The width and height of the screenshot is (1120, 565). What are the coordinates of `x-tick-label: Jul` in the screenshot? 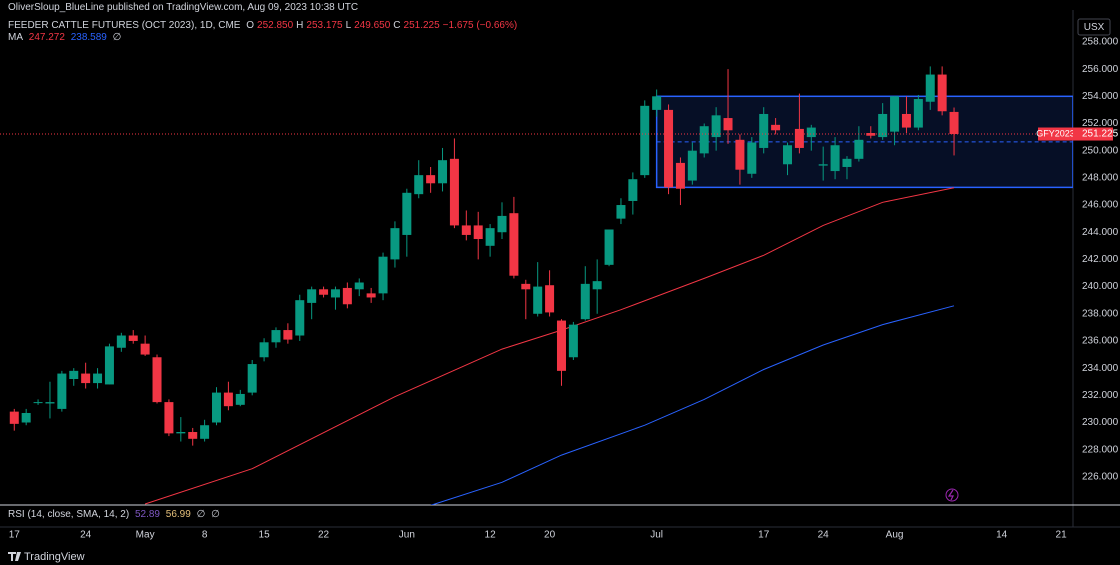 It's located at (656, 535).